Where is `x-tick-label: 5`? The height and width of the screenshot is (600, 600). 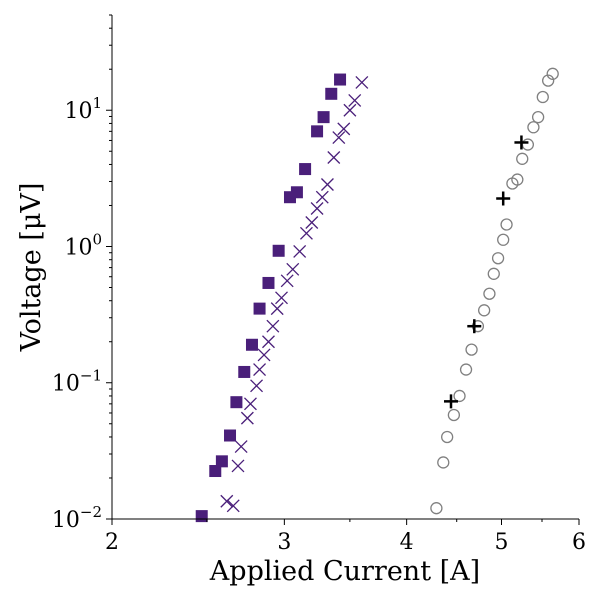 x-tick-label: 5 is located at coordinates (501, 542).